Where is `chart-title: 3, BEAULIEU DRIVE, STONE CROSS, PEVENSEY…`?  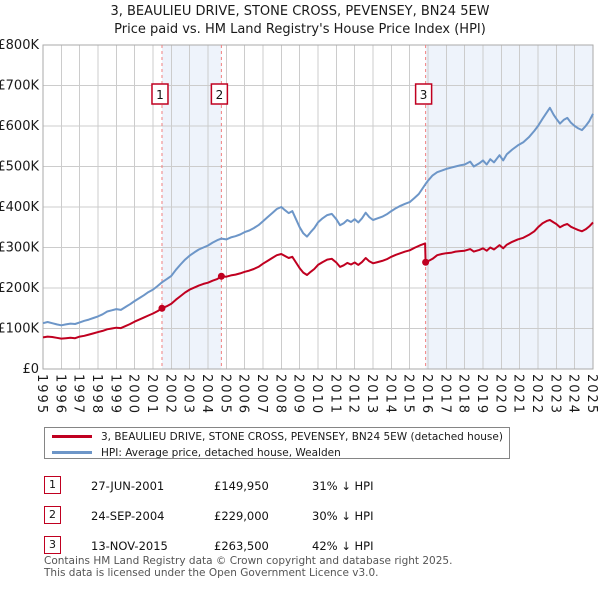
chart-title: 3, BEAULIEU DRIVE, STONE CROSS, PEVENSEY… is located at coordinates (300, 11).